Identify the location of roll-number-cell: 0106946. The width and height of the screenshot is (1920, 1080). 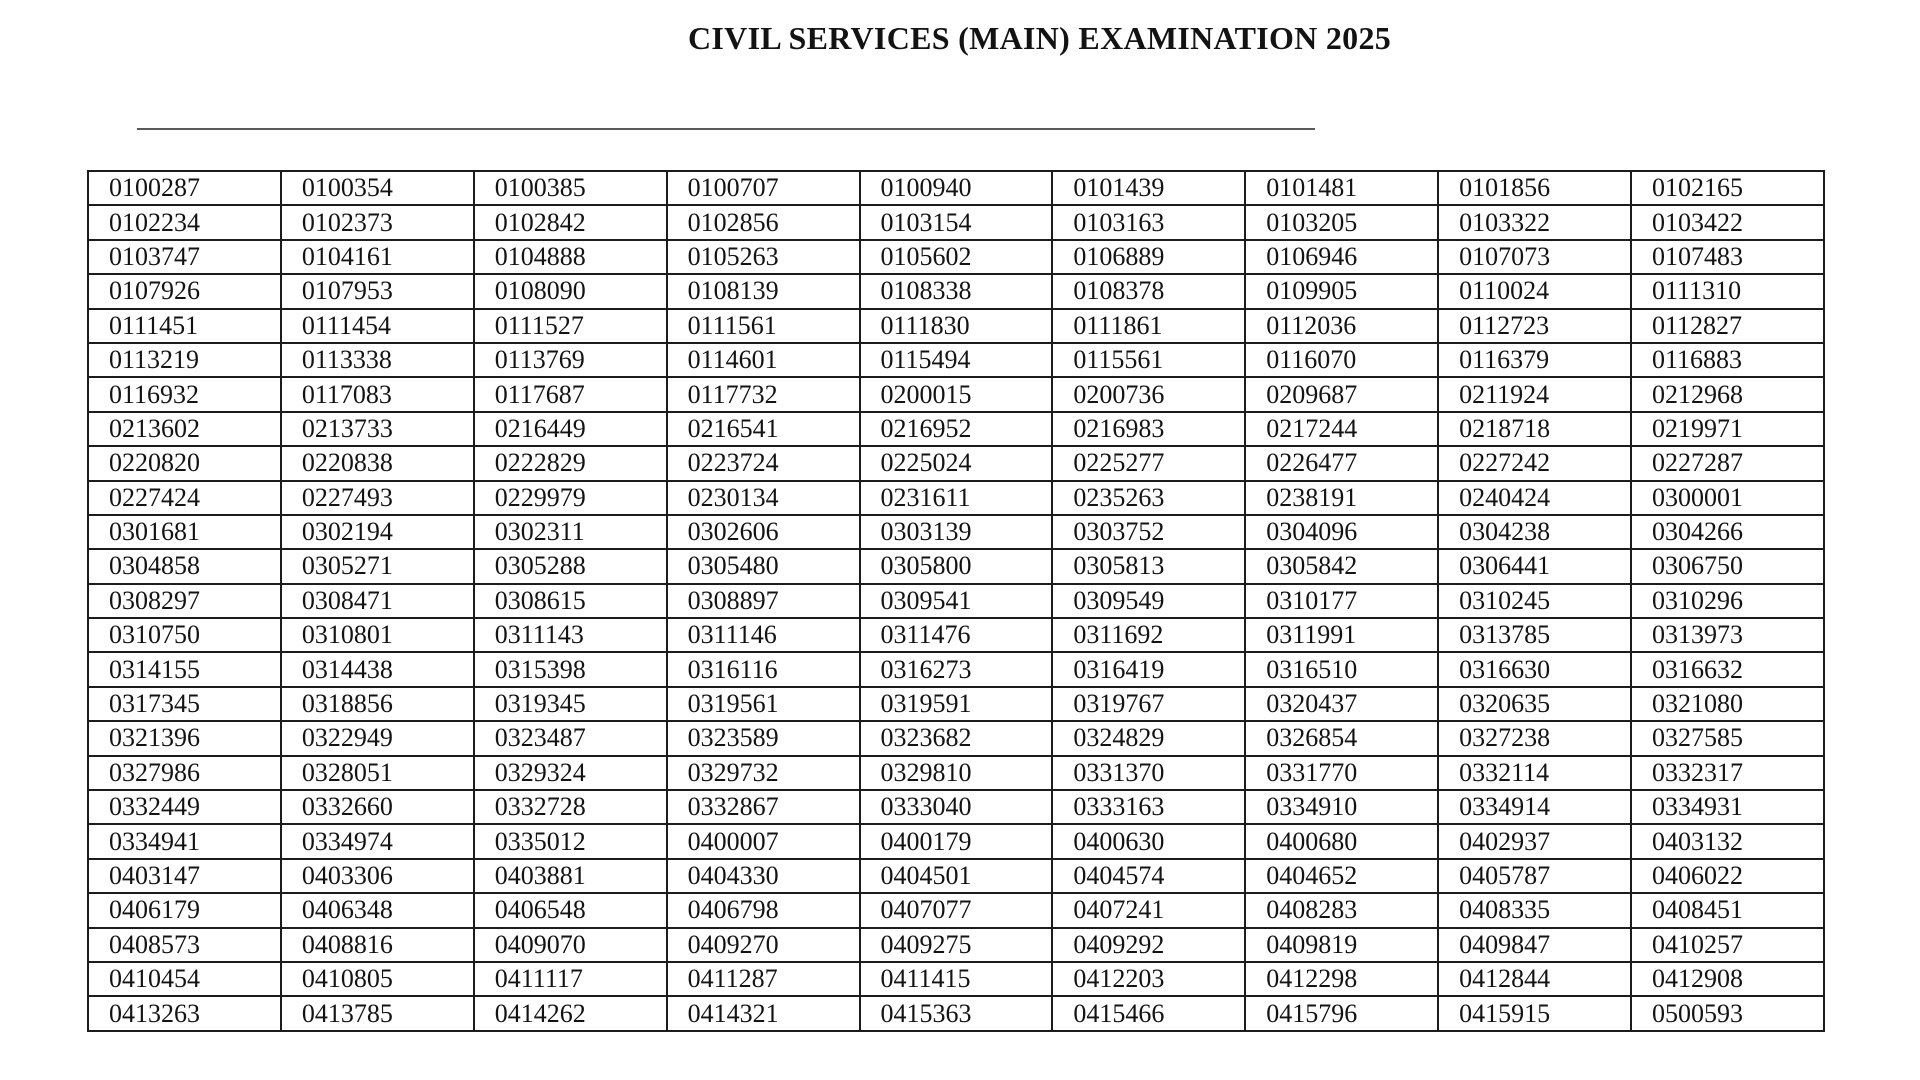
(1342, 257).